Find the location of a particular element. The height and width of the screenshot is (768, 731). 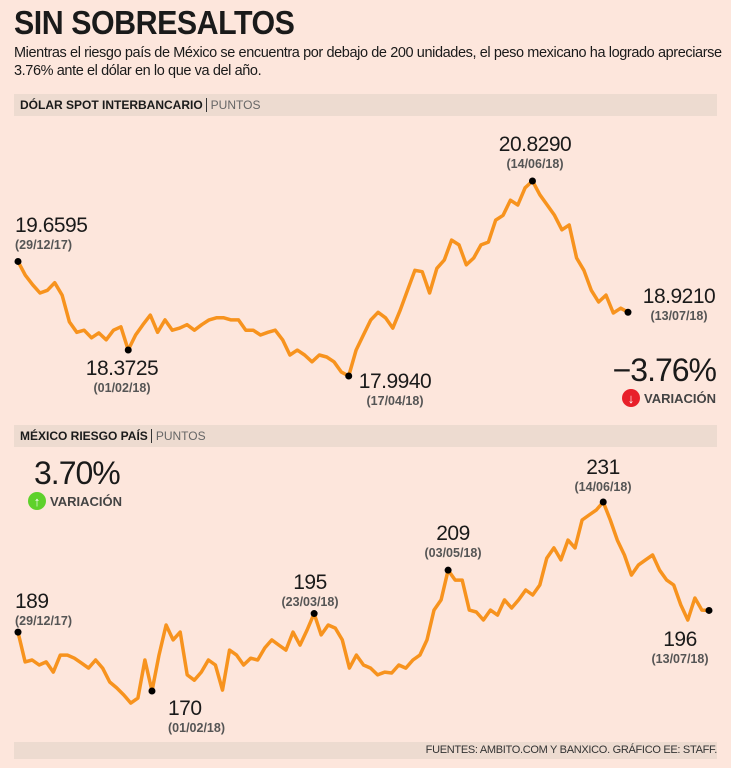

chart2-unit: PUNTOS is located at coordinates (178, 436).